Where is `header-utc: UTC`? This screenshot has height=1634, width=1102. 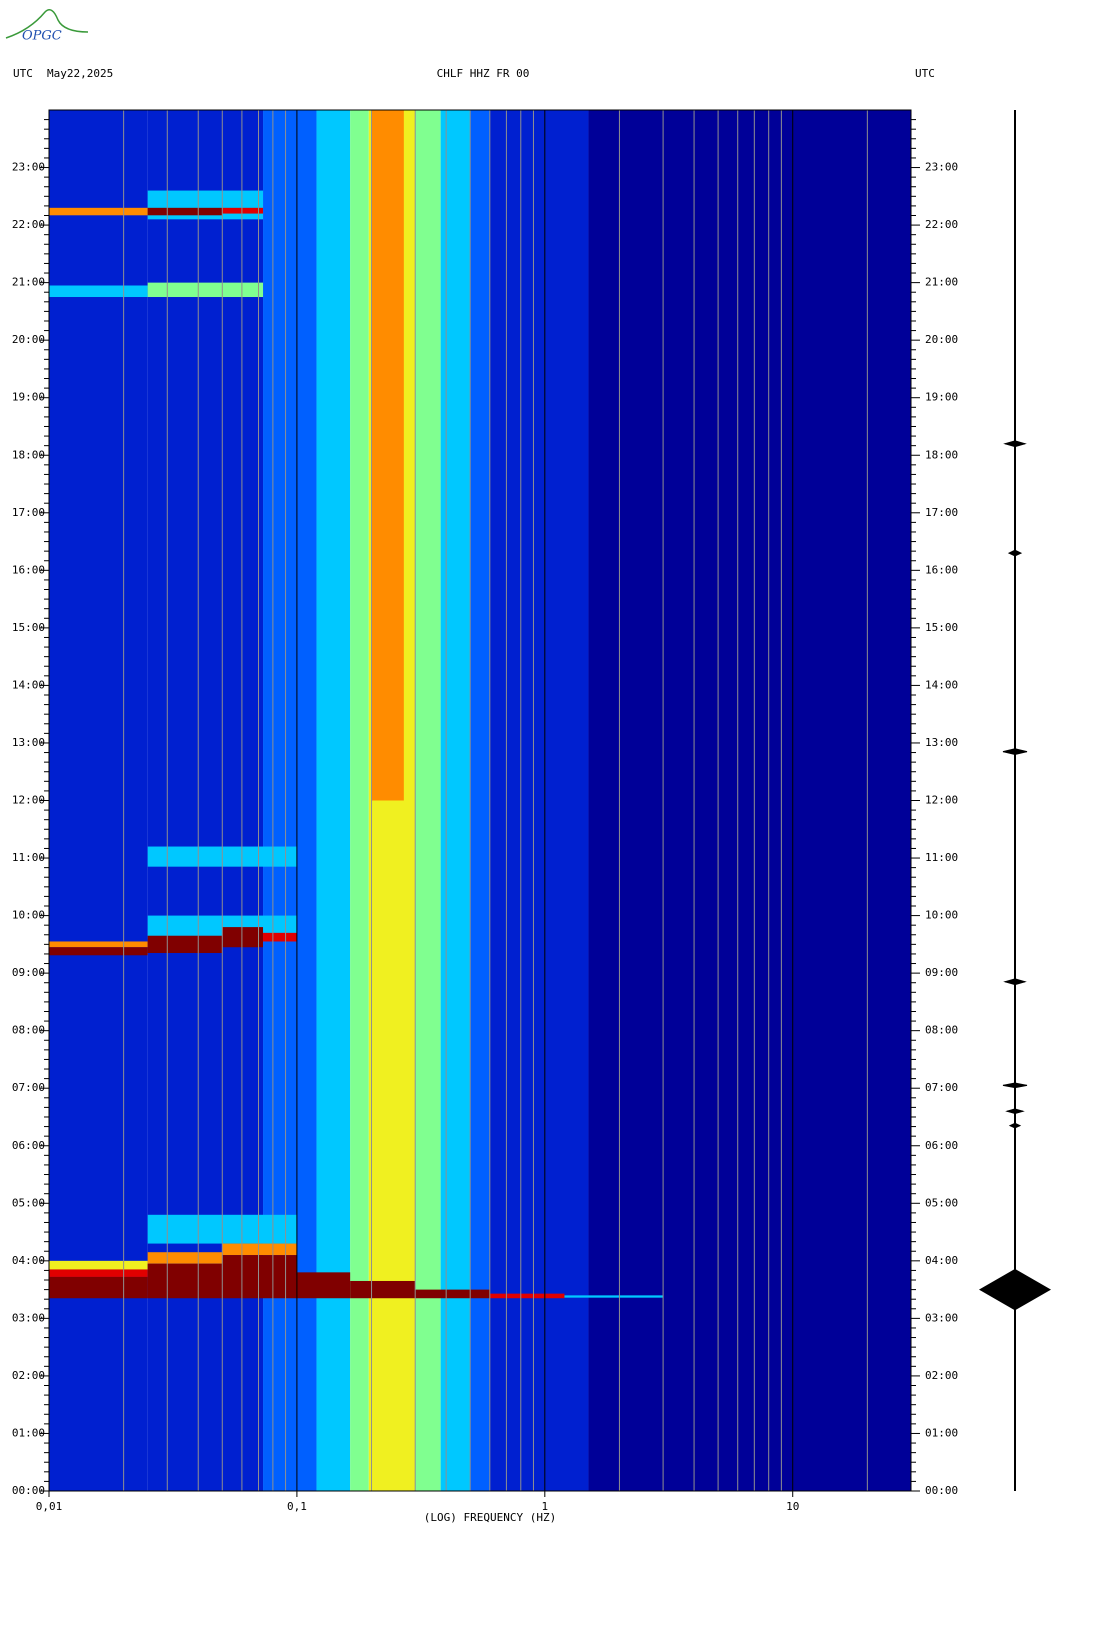
header-utc: UTC is located at coordinates (23, 73).